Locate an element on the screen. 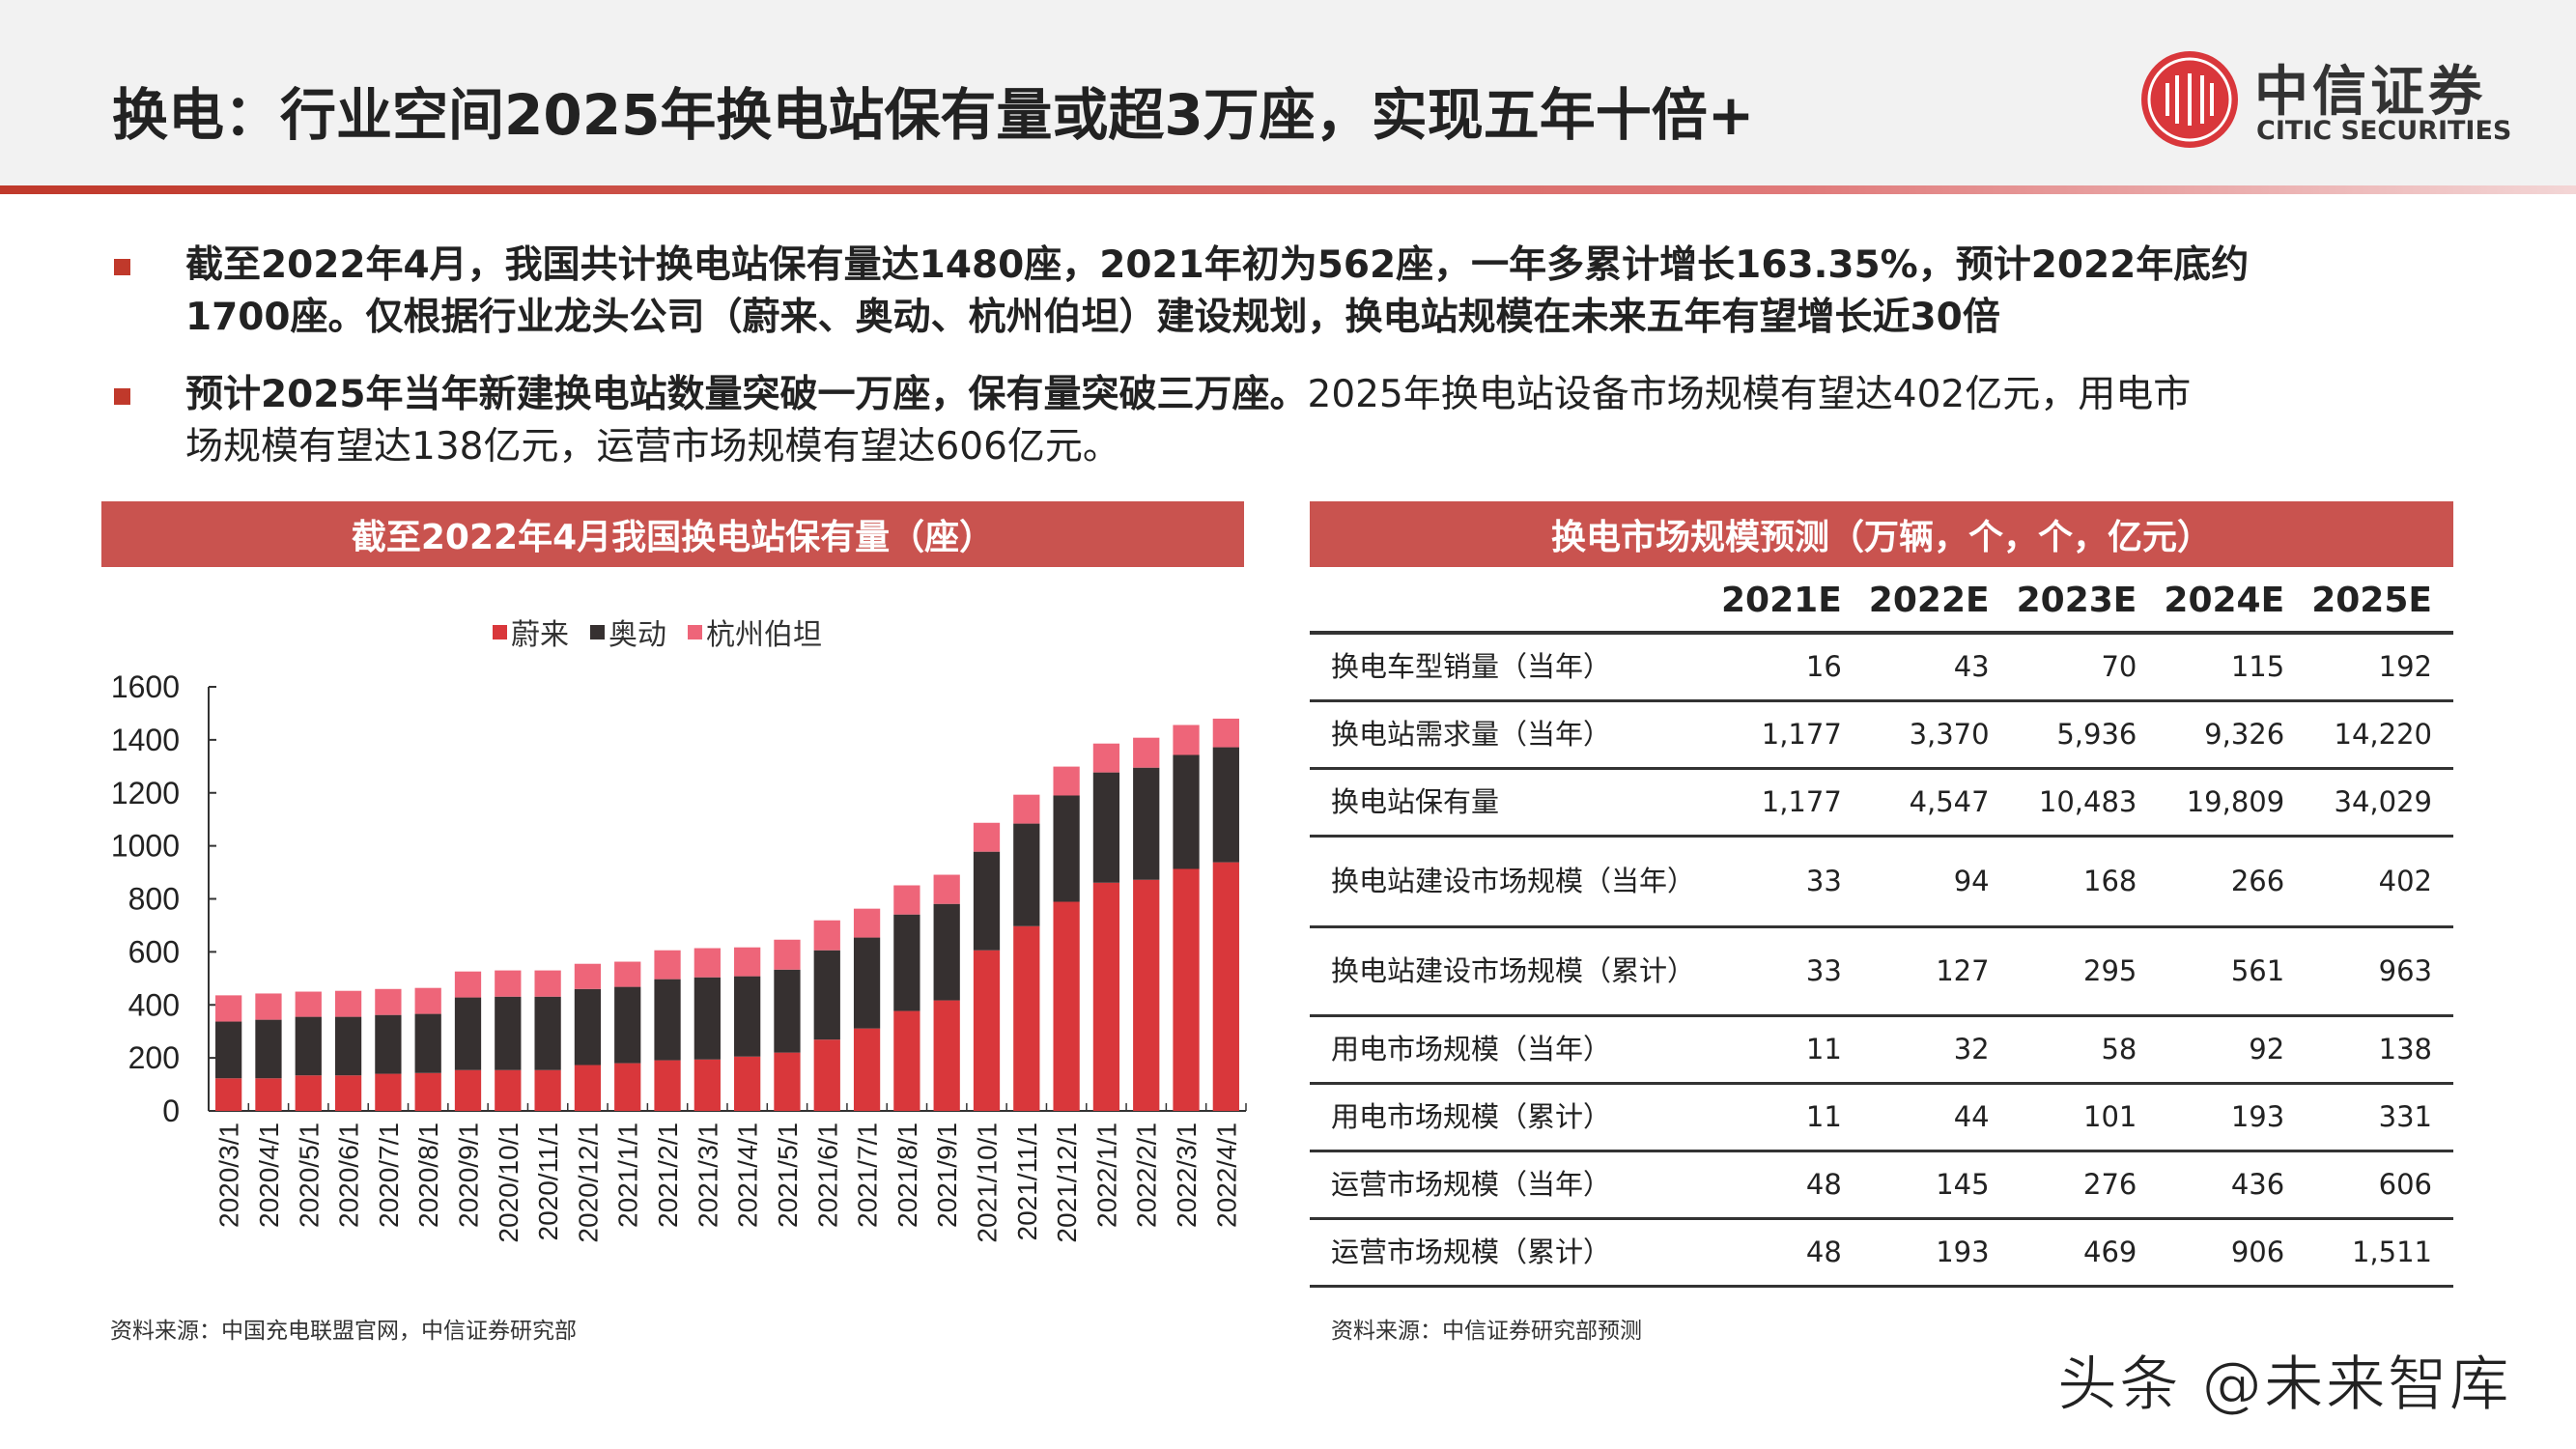  table-cell: 32 is located at coordinates (1936, 1050).